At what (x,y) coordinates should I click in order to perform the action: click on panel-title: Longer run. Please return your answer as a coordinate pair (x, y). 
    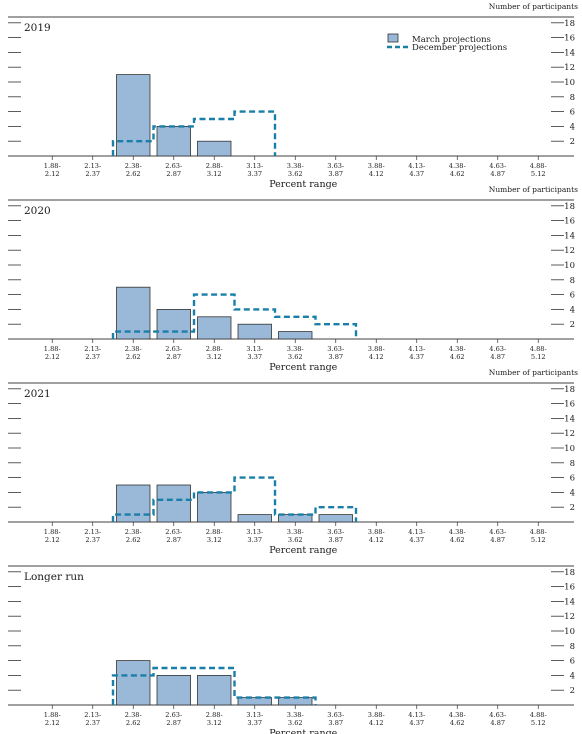
    Looking at the image, I should click on (54, 577).